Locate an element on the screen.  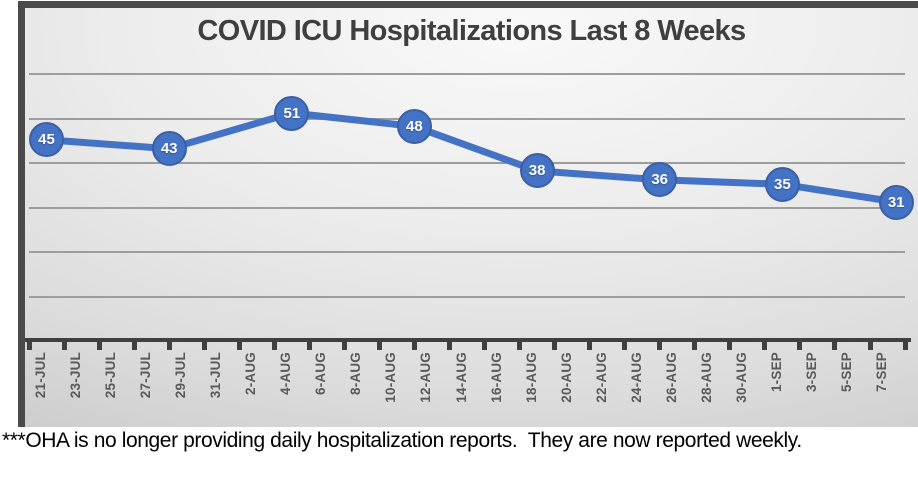
data-point-label: 48 is located at coordinates (414, 126).